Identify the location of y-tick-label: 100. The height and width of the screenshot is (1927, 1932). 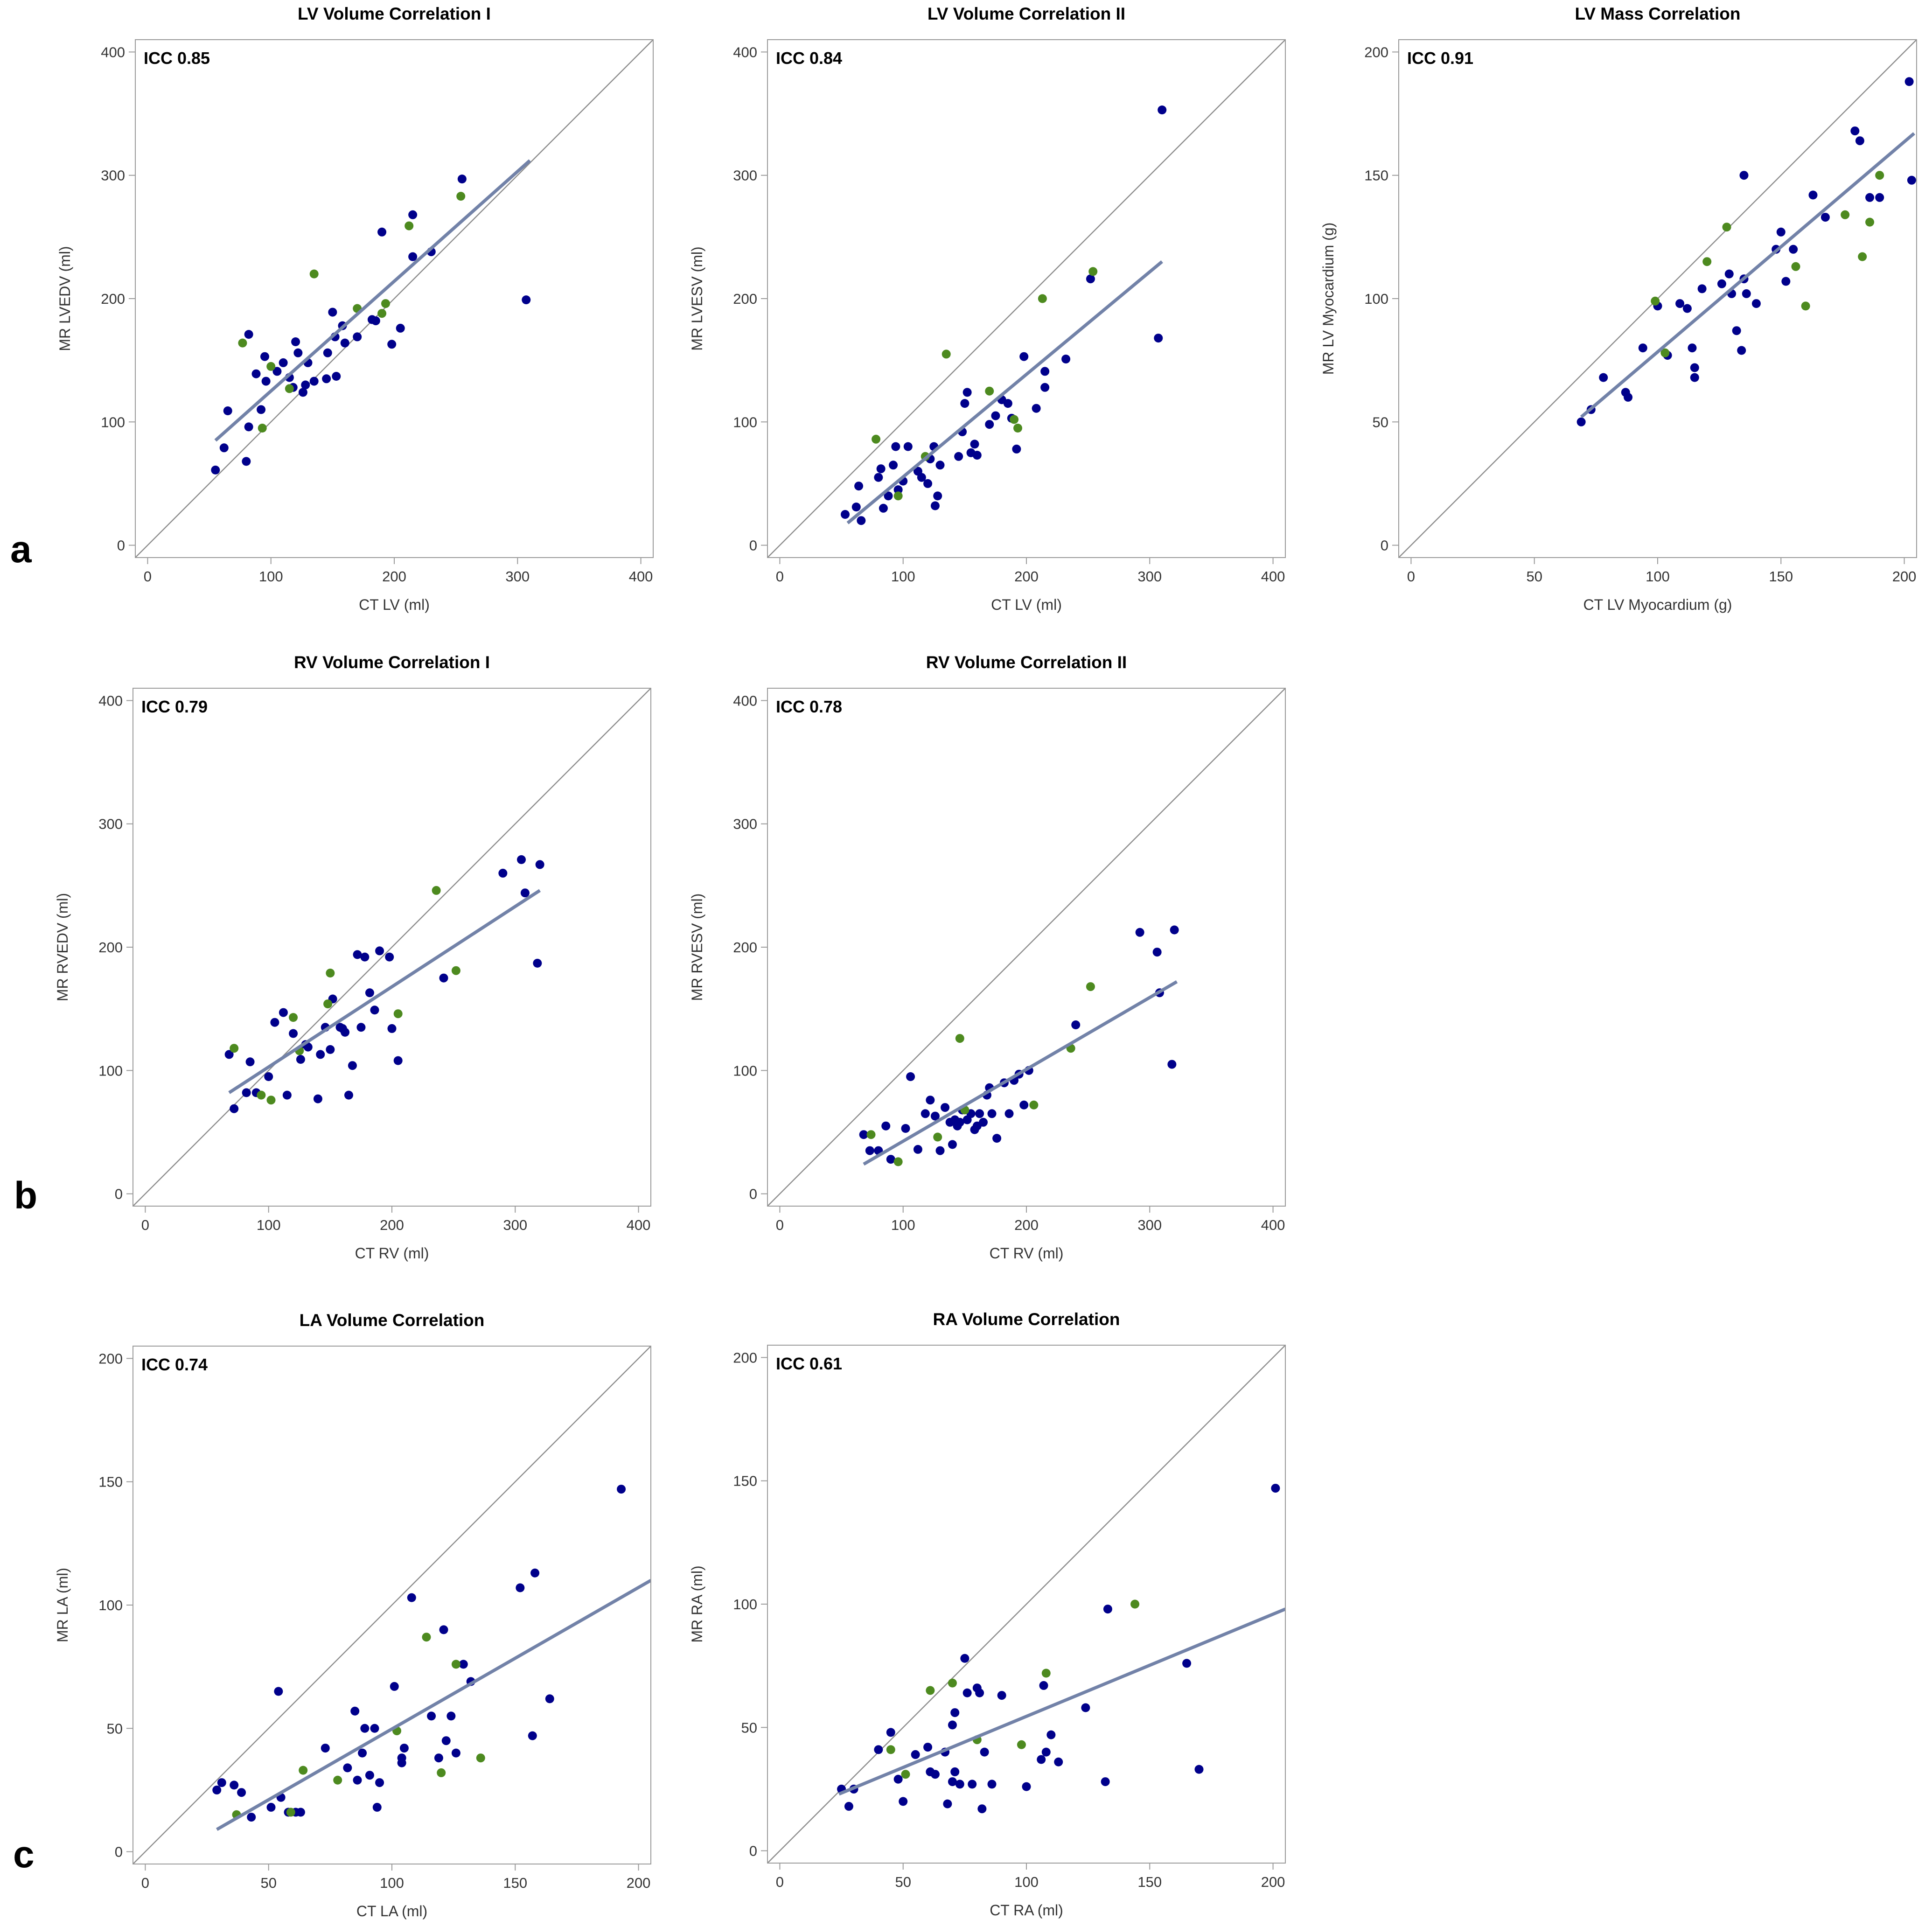
(745, 1070).